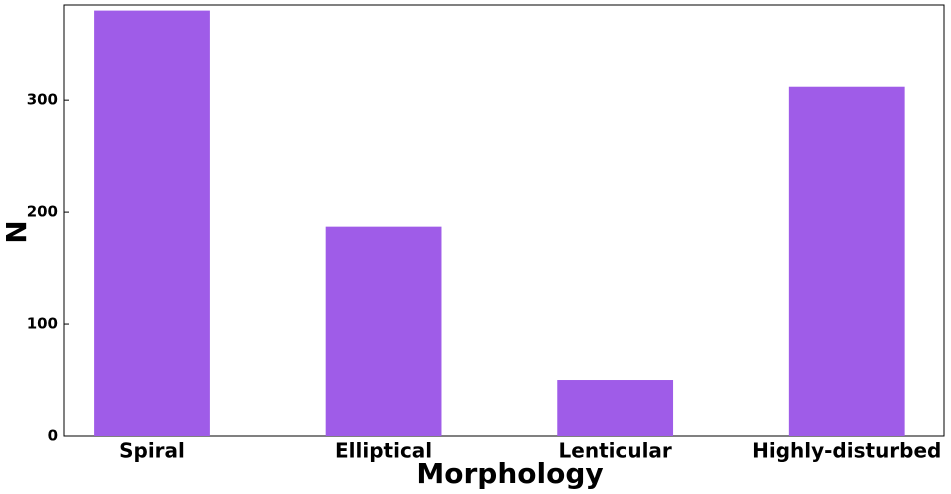 The width and height of the screenshot is (951, 494). Describe the element at coordinates (509, 473) in the screenshot. I see `x-axis-label: Morphology` at that location.